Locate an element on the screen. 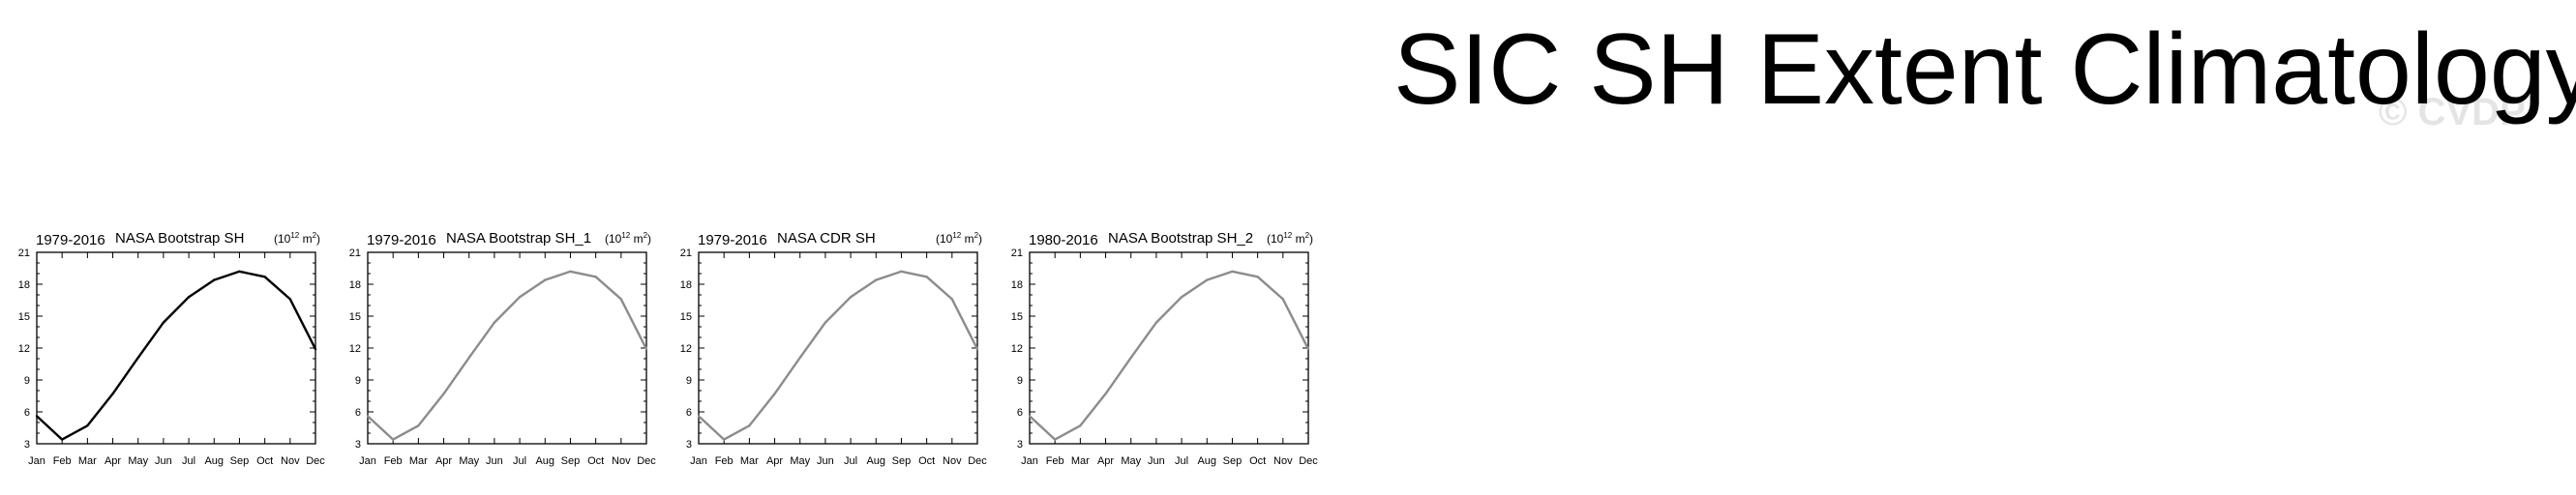  y-tick-label: 15 is located at coordinates (1017, 317).